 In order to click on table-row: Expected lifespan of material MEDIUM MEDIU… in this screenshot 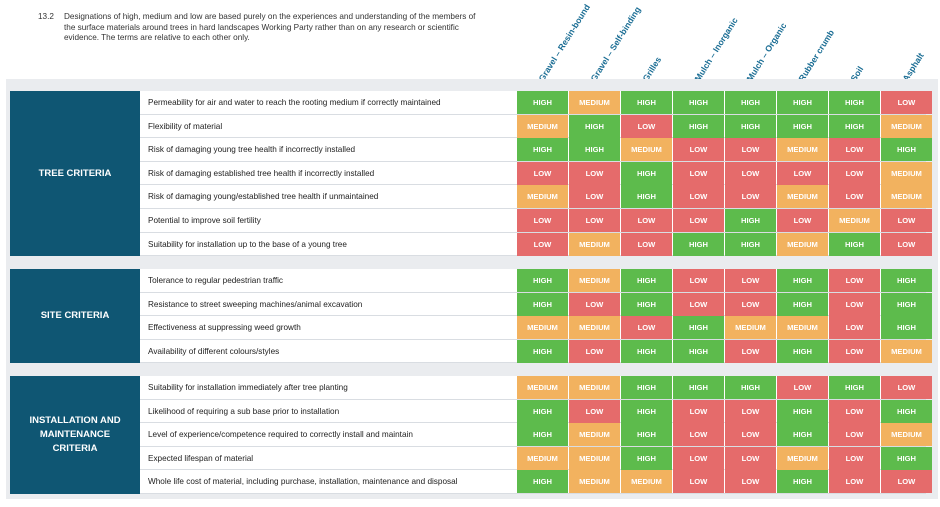, I will do `click(536, 458)`.